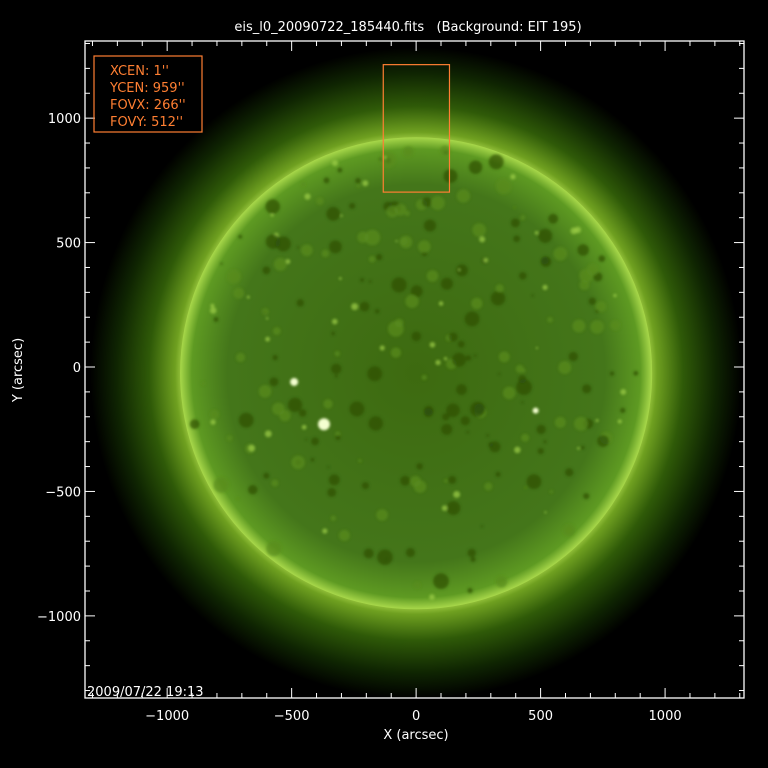  I want to click on eis-fov-box, so click(416, 128).